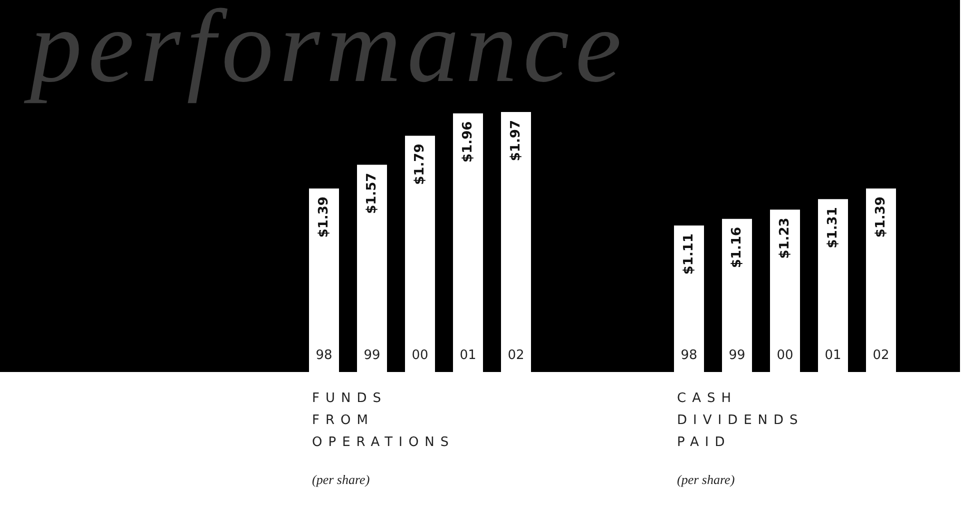  Describe the element at coordinates (740, 421) in the screenshot. I see `text: CASH DIVIDENDS PAID` at that location.